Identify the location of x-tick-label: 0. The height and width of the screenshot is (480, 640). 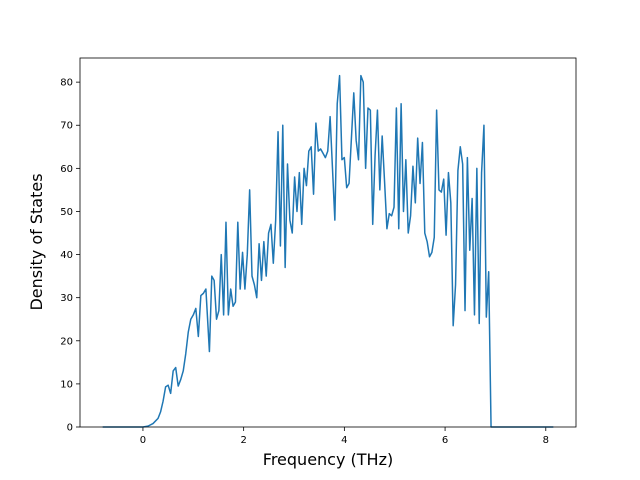
(143, 440).